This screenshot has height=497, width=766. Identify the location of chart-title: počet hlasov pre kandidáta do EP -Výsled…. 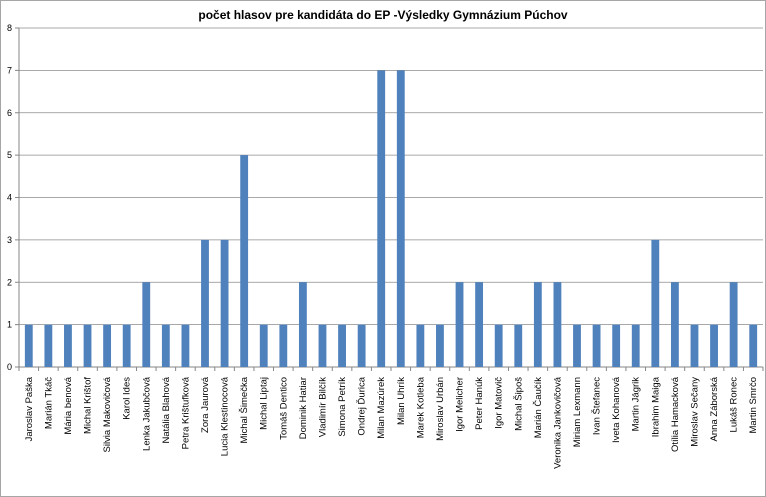
(383, 15).